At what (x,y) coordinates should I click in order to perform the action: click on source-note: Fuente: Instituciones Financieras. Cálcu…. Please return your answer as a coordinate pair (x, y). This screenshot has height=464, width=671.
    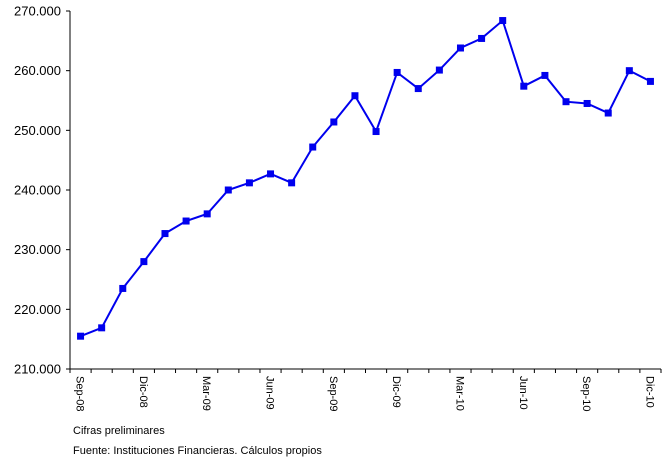
    Looking at the image, I should click on (197, 451).